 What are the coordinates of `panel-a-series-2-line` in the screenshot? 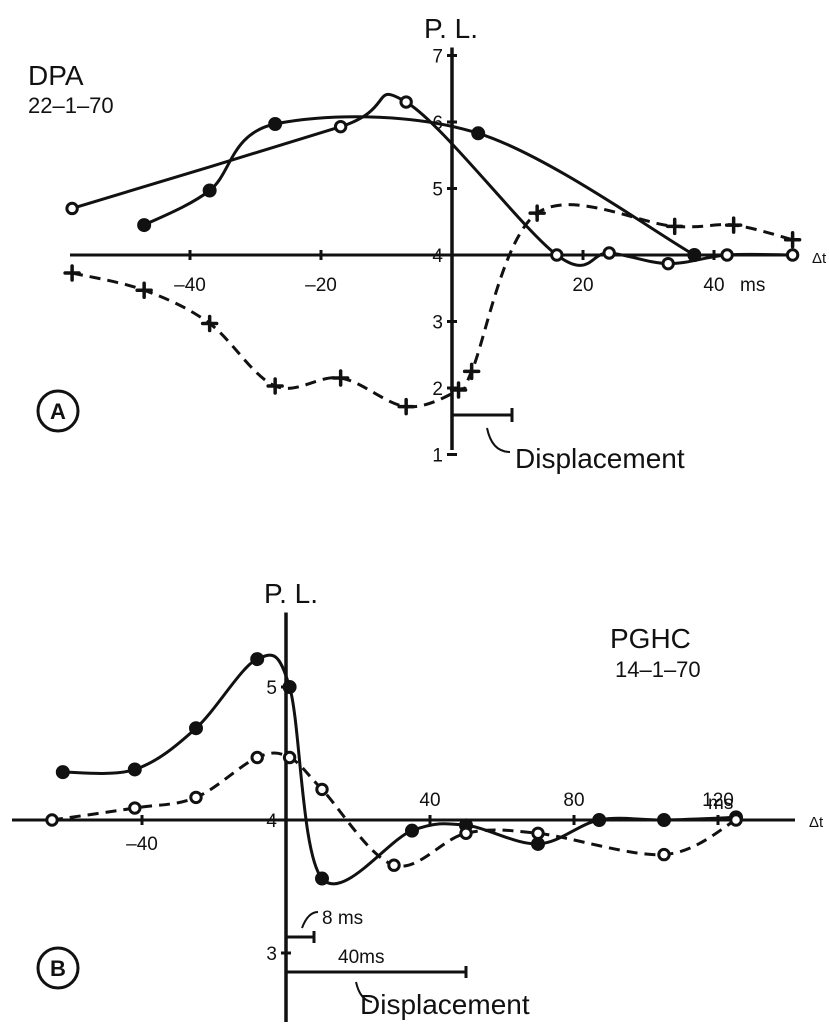 It's located at (432, 179).